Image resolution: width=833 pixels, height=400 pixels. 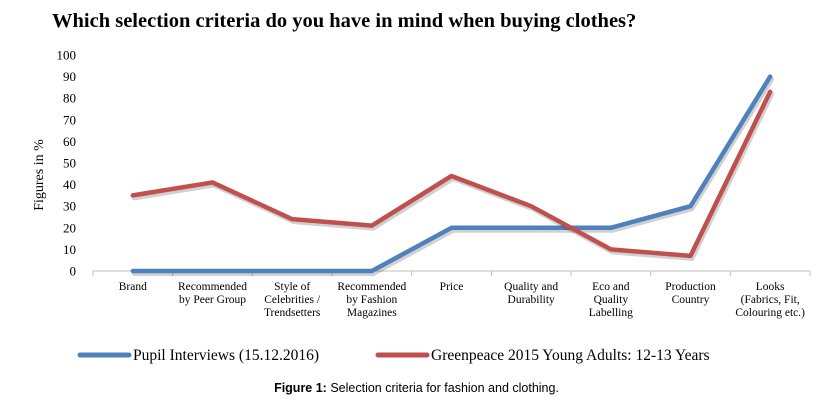 I want to click on x-category-label: Eco and Quality Labelling, so click(x=611, y=300).